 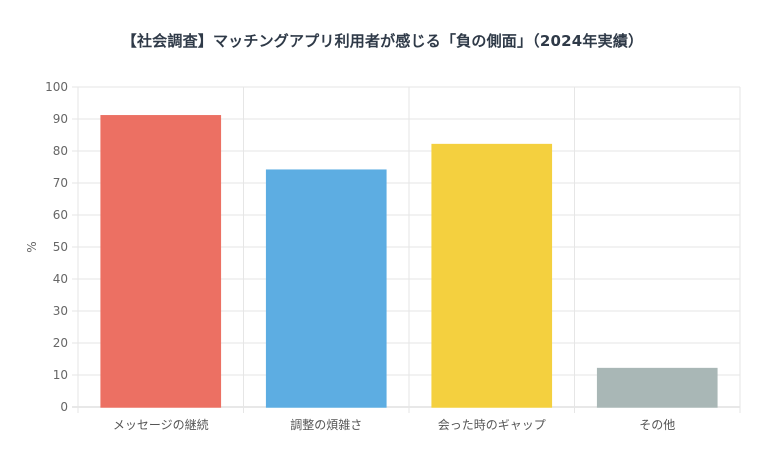 What do you see at coordinates (60, 215) in the screenshot?
I see `y-tick-label: 60` at bounding box center [60, 215].